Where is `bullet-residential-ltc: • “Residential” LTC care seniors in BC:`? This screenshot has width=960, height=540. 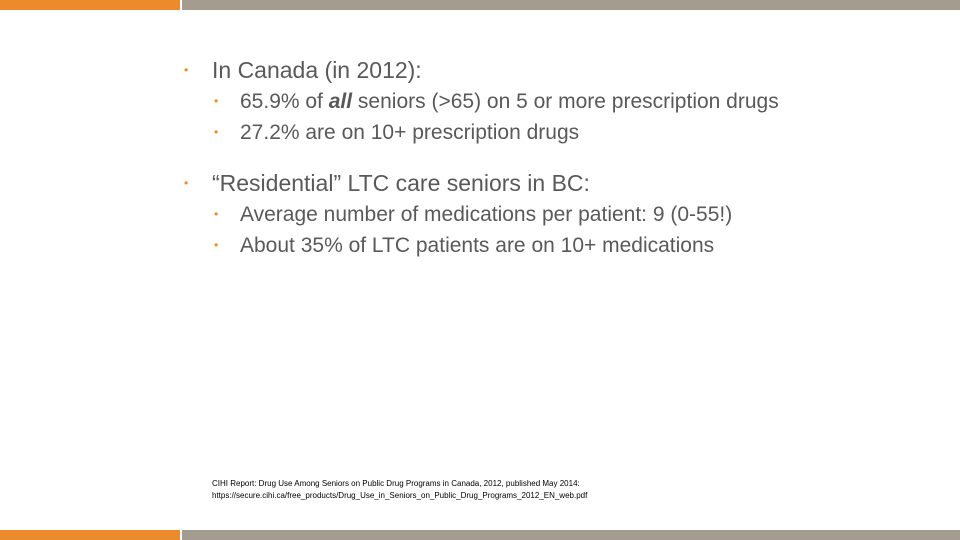 bullet-residential-ltc: • “Residential” LTC care seniors in BC: is located at coordinates (480, 183).